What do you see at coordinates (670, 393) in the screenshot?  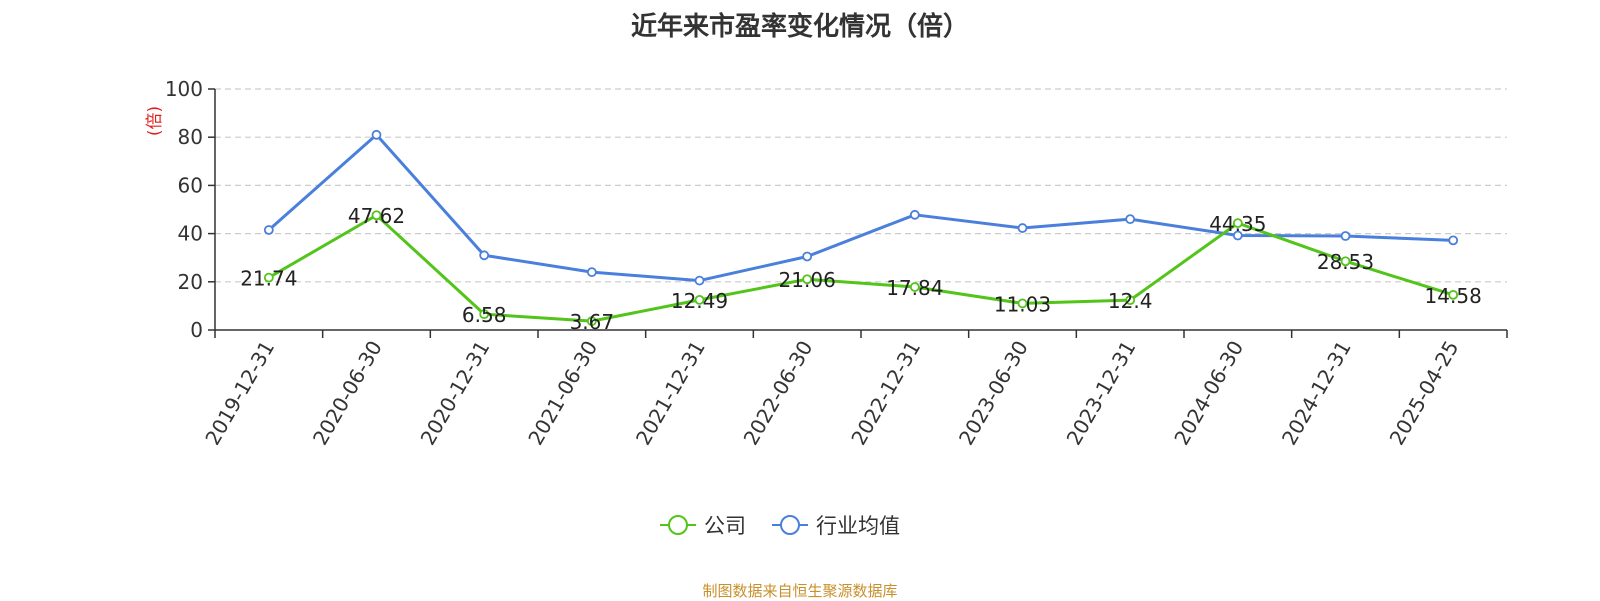 I see `x-tick-label: 2021-12-31` at bounding box center [670, 393].